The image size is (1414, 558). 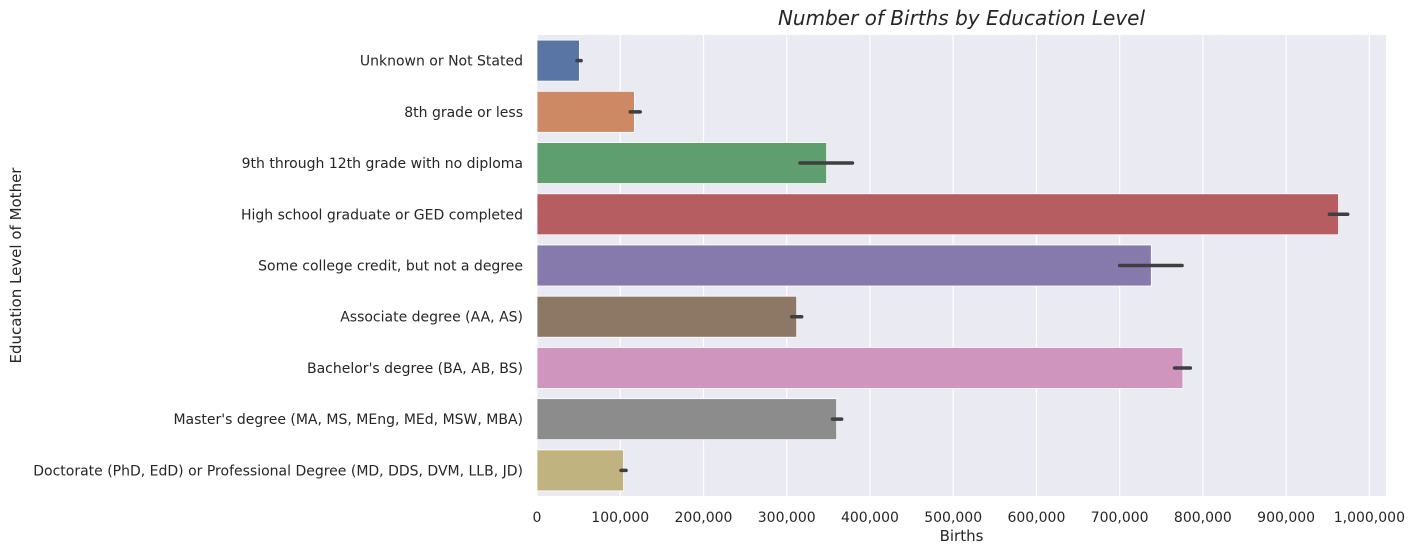 What do you see at coordinates (382, 215) in the screenshot?
I see `category-label: High school graduate or GED completed` at bounding box center [382, 215].